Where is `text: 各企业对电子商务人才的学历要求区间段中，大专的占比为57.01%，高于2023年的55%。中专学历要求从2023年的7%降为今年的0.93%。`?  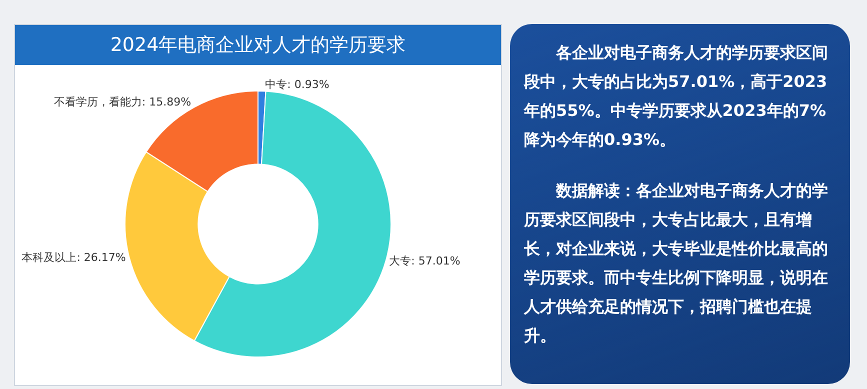 text: 各企业对电子商务人才的学历要求区间段中，大专的占比为57.01%，高于2023年的55%。中专学历要求从2023年的7%降为今年的0.93%。 is located at coordinates (676, 96).